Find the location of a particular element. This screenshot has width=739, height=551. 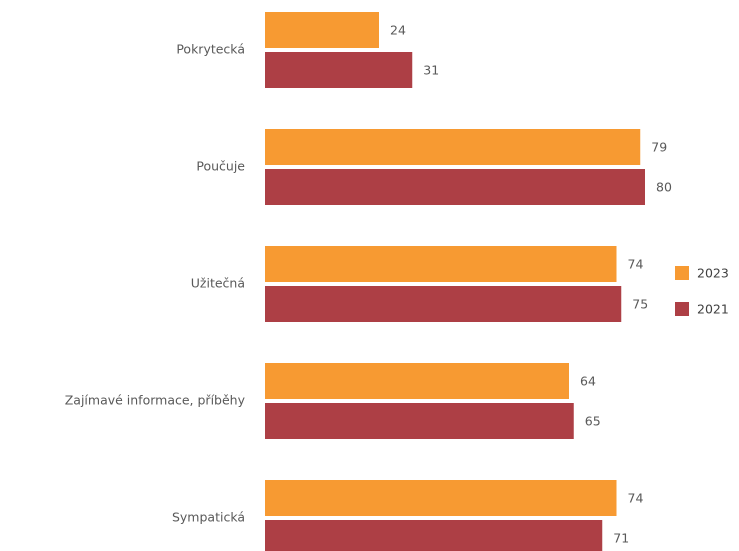

category-label: Sympatická is located at coordinates (208, 517).